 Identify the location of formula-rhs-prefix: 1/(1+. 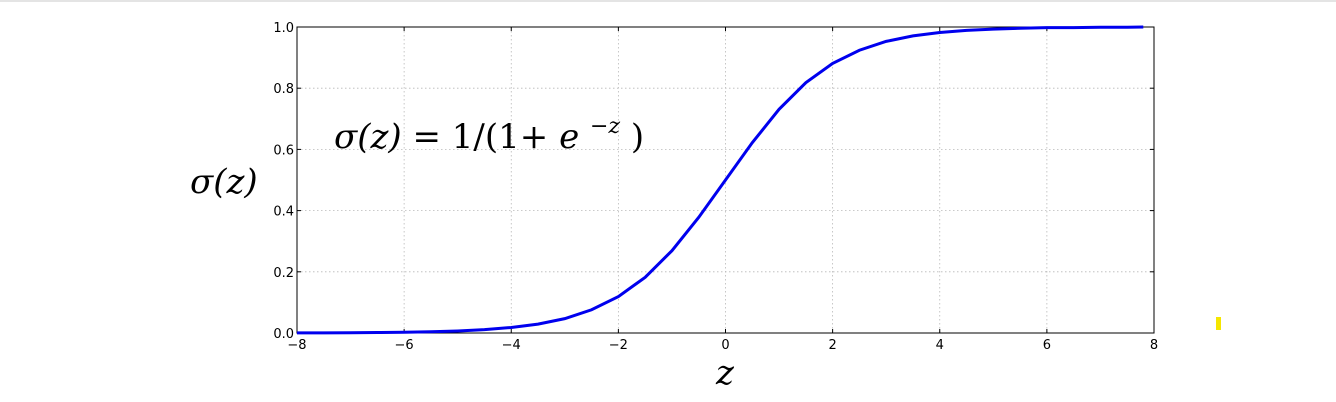
(500, 137).